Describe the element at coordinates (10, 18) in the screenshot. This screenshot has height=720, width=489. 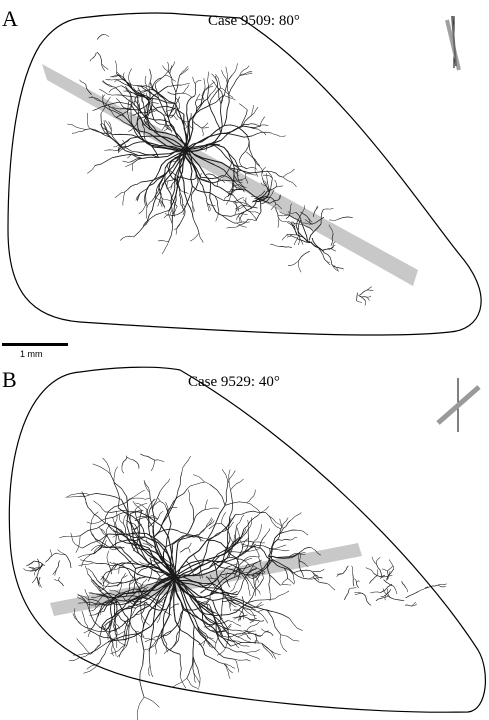
I see `panel-letter-a: A` at that location.